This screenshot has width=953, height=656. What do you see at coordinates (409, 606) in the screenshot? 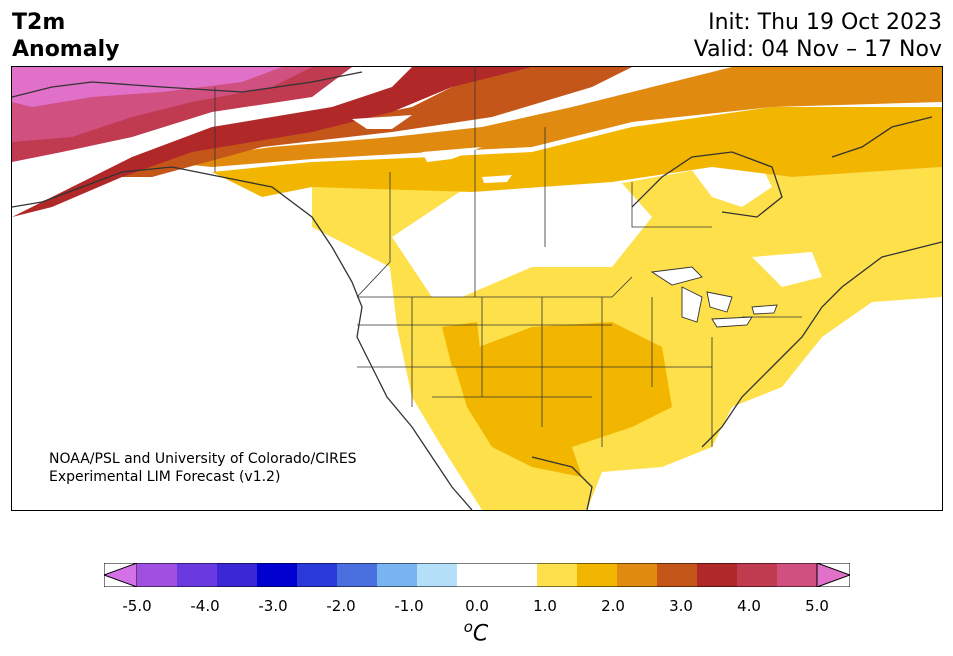
I see `colorbar-tick-label: -1.0` at bounding box center [409, 606].